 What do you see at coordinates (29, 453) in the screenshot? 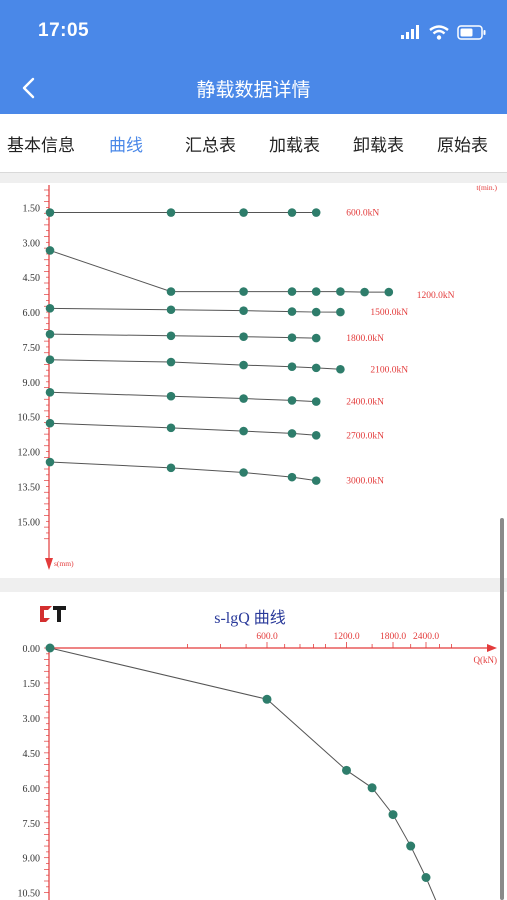
I see `y-tick-label: 12.00` at bounding box center [29, 453].